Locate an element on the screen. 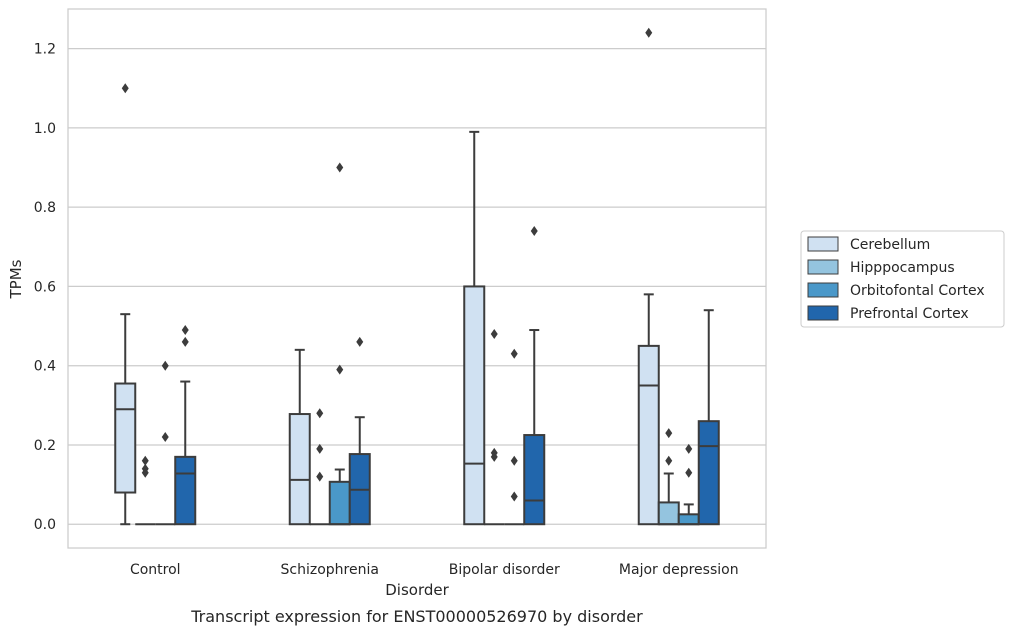 The width and height of the screenshot is (1014, 638). legend-frame is located at coordinates (902, 279).